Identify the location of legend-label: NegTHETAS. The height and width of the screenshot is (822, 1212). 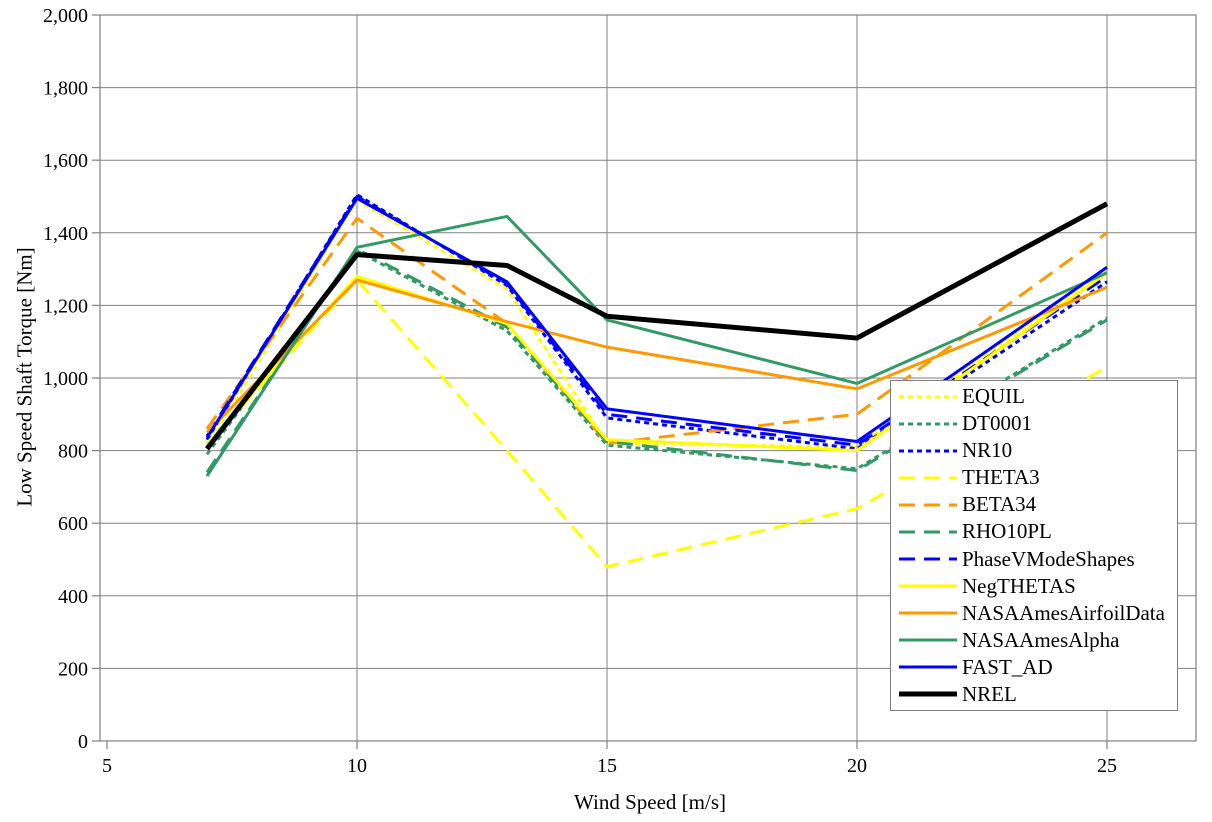
(1019, 585).